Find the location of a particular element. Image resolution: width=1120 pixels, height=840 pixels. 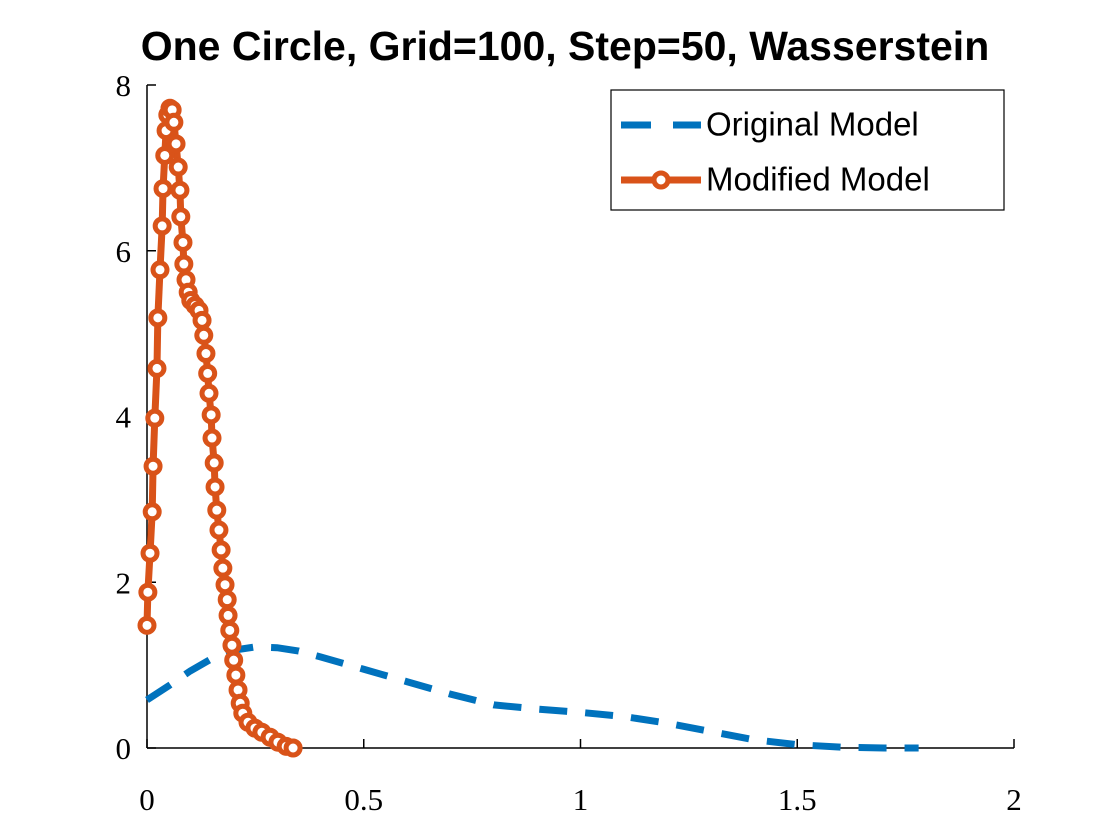

x-tick-label: 0 is located at coordinates (147, 799).